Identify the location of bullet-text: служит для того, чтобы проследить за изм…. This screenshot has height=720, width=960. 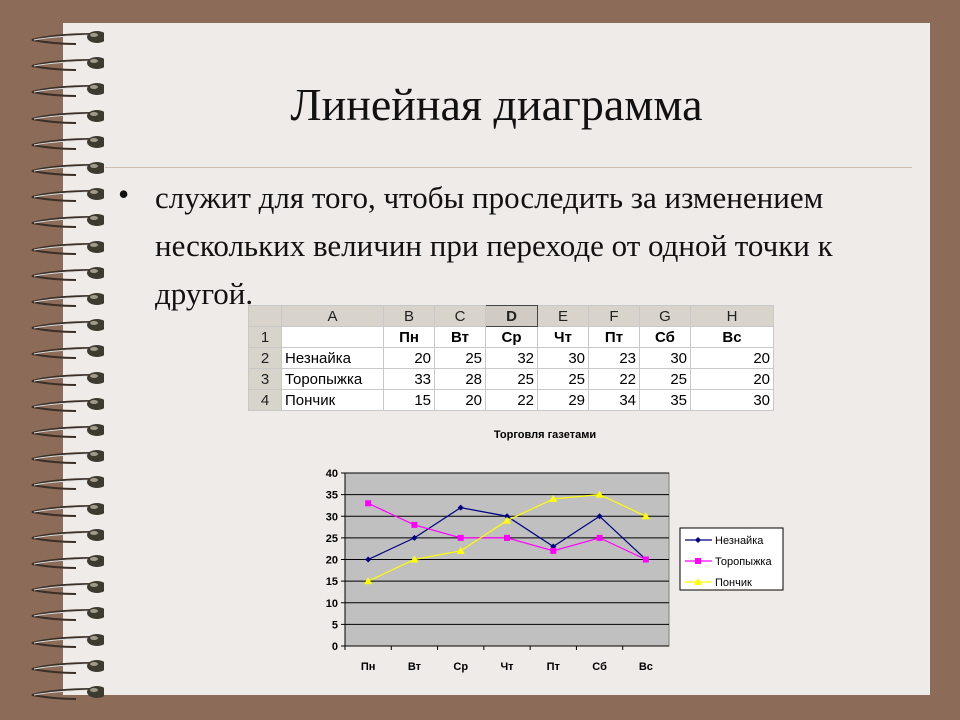
(494, 245).